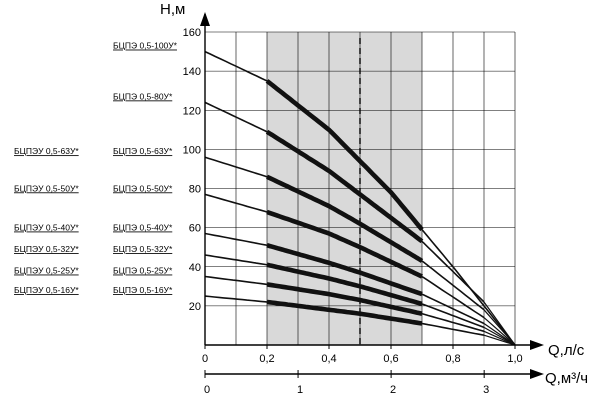 The height and width of the screenshot is (410, 600). I want to click on curve-5-working, so click(344, 270).